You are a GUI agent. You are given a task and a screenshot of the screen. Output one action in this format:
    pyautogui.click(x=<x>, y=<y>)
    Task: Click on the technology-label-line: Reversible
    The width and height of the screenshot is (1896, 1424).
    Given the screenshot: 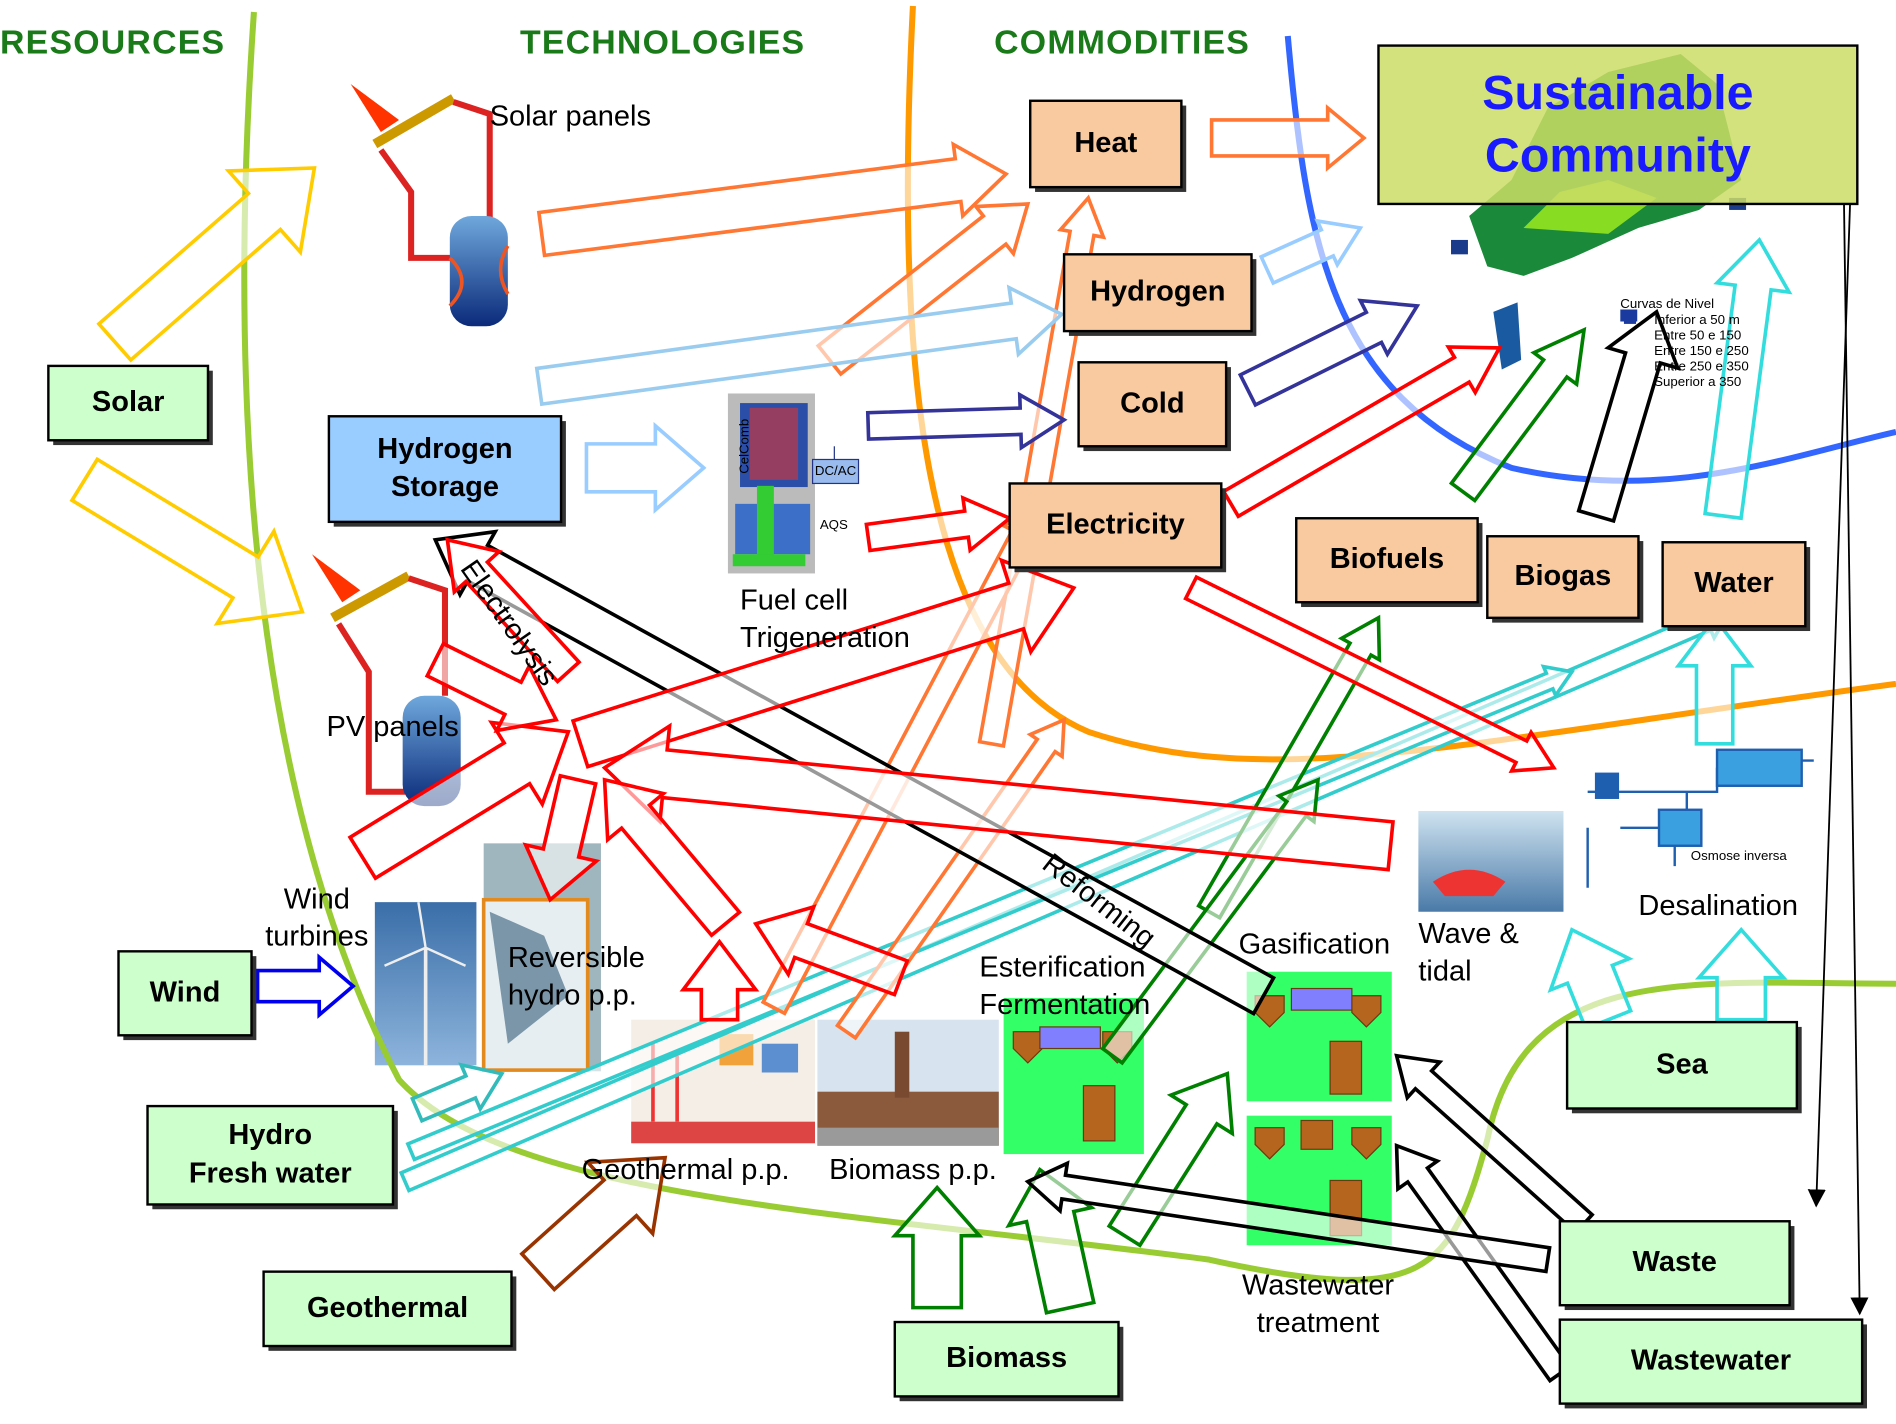 What is the action you would take?
    pyautogui.click(x=576, y=958)
    